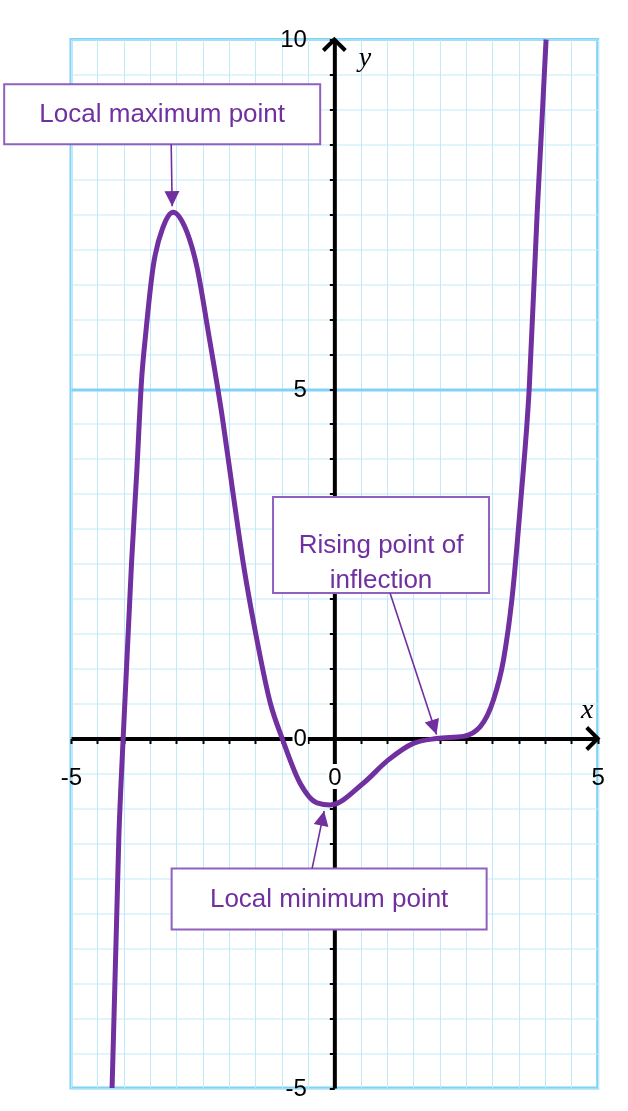  What do you see at coordinates (300, 388) in the screenshot?
I see `y-tick-label: 5` at bounding box center [300, 388].